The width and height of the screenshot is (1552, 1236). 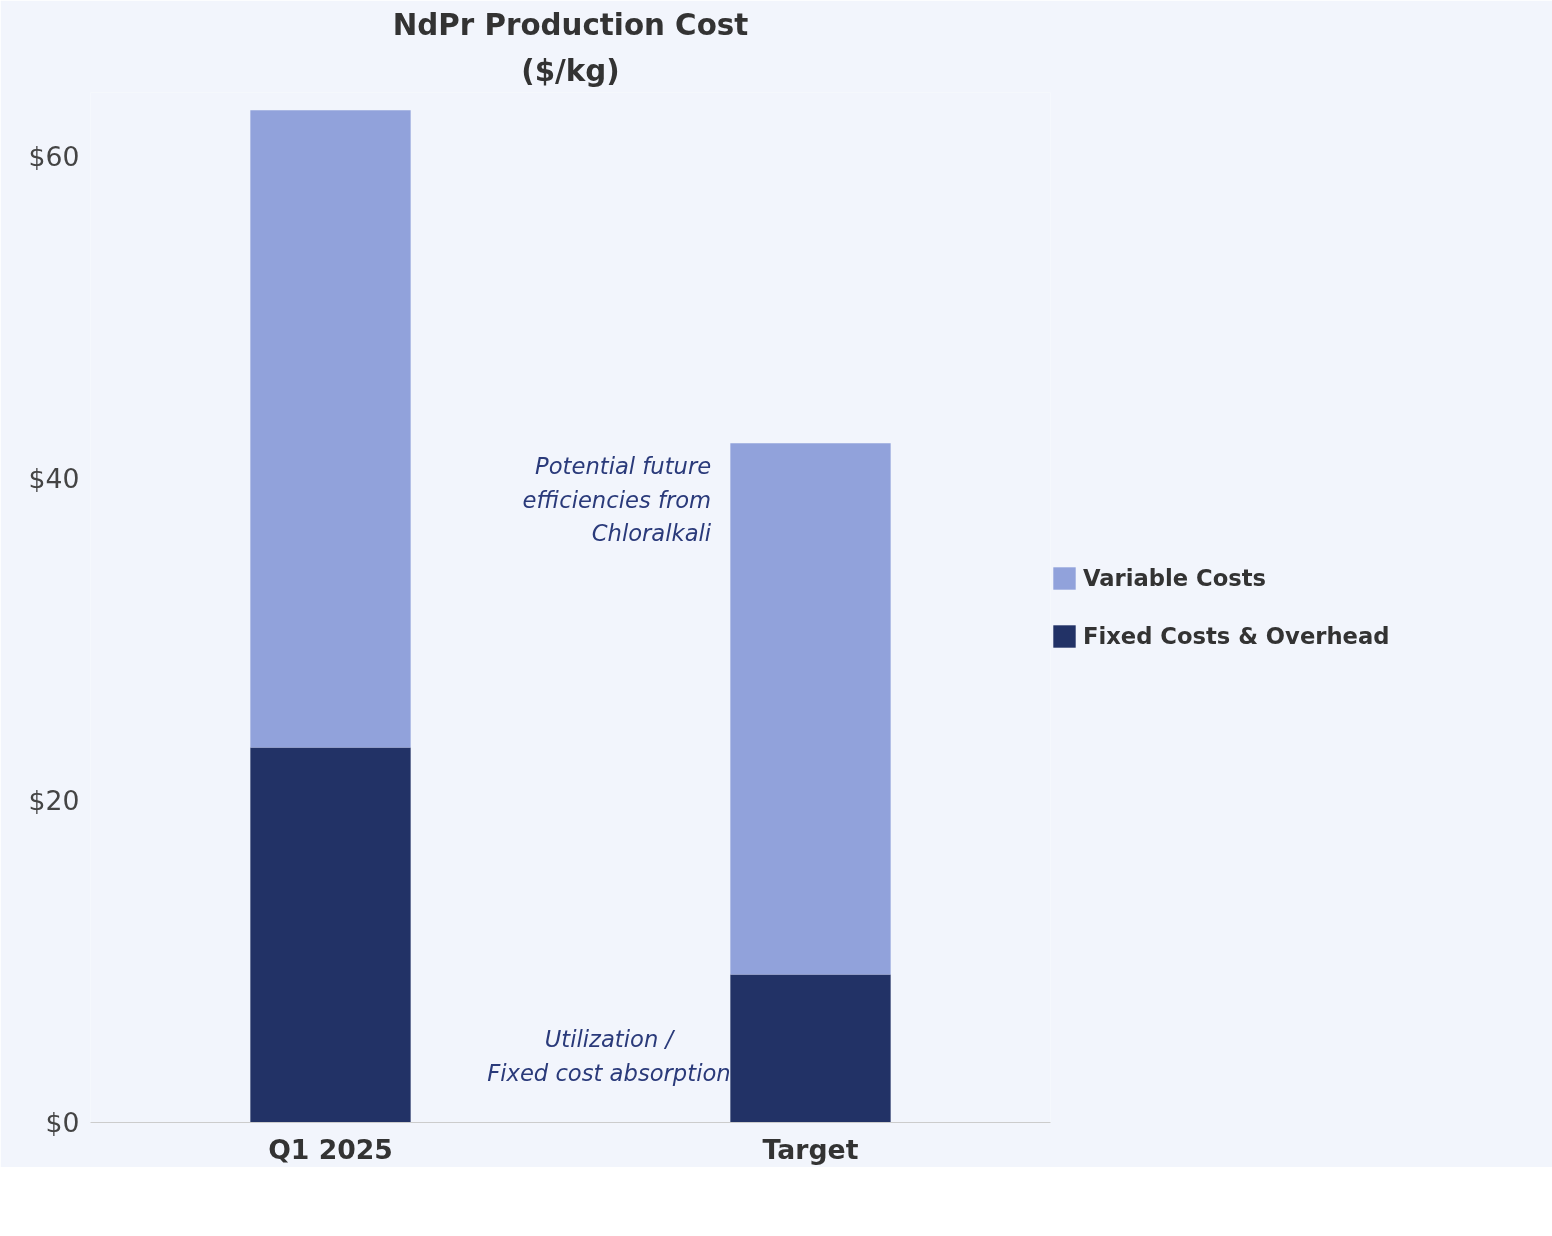 What do you see at coordinates (1175, 578) in the screenshot?
I see `legend-label: Variable Costs` at bounding box center [1175, 578].